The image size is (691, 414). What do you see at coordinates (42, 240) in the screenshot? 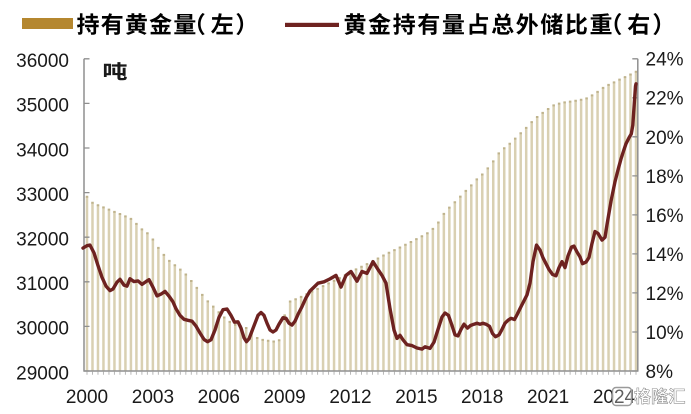
I see `svg-text: 32000` at bounding box center [42, 240].